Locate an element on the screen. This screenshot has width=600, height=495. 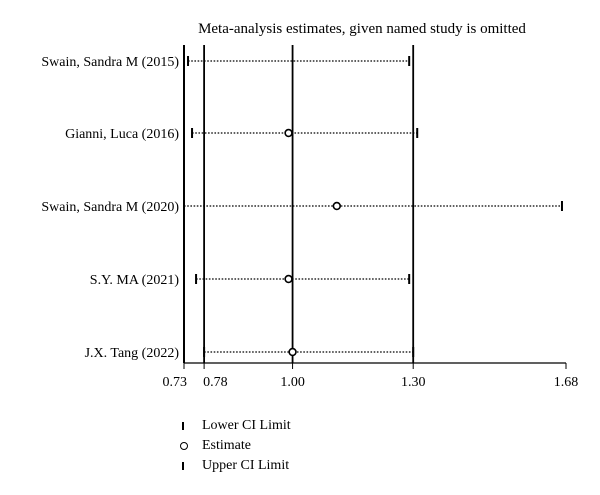
study-label-0: Swain, Sandra M (2015) is located at coordinates (110, 62).